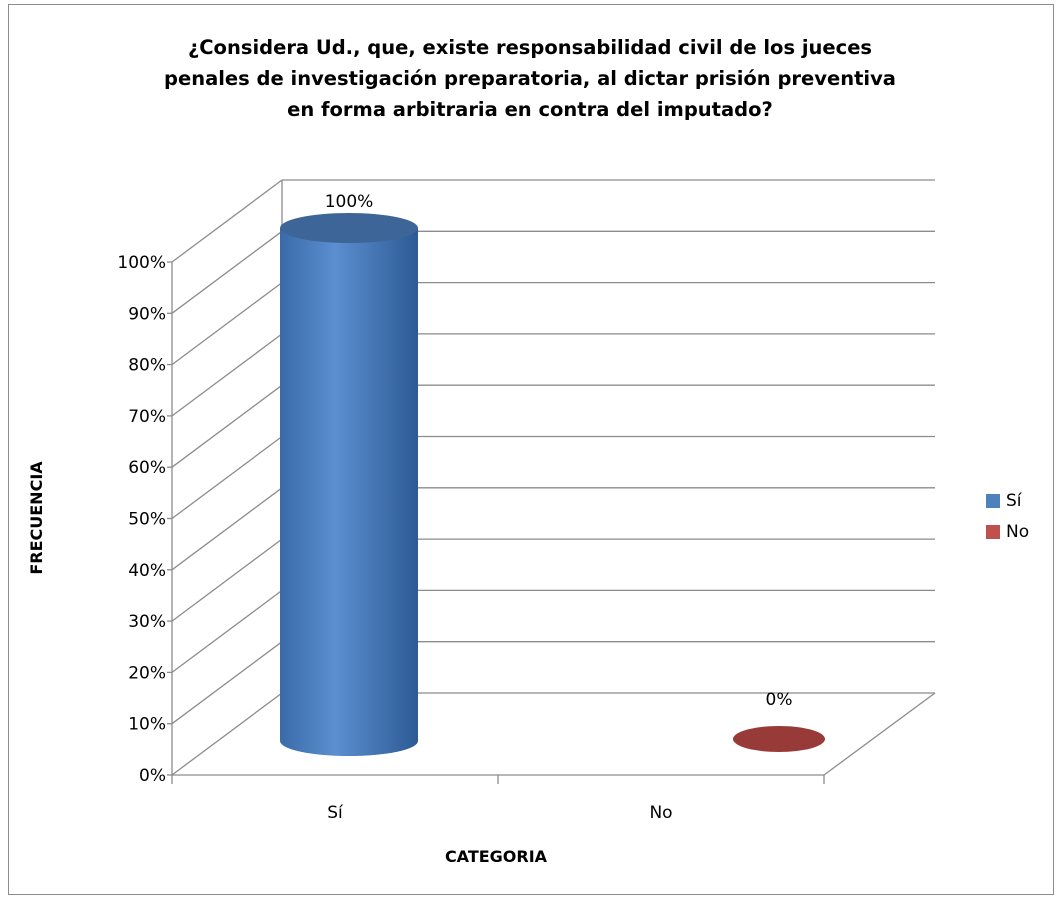 This screenshot has height=899, width=1061. I want to click on y-tick-label: 90%, so click(147, 314).